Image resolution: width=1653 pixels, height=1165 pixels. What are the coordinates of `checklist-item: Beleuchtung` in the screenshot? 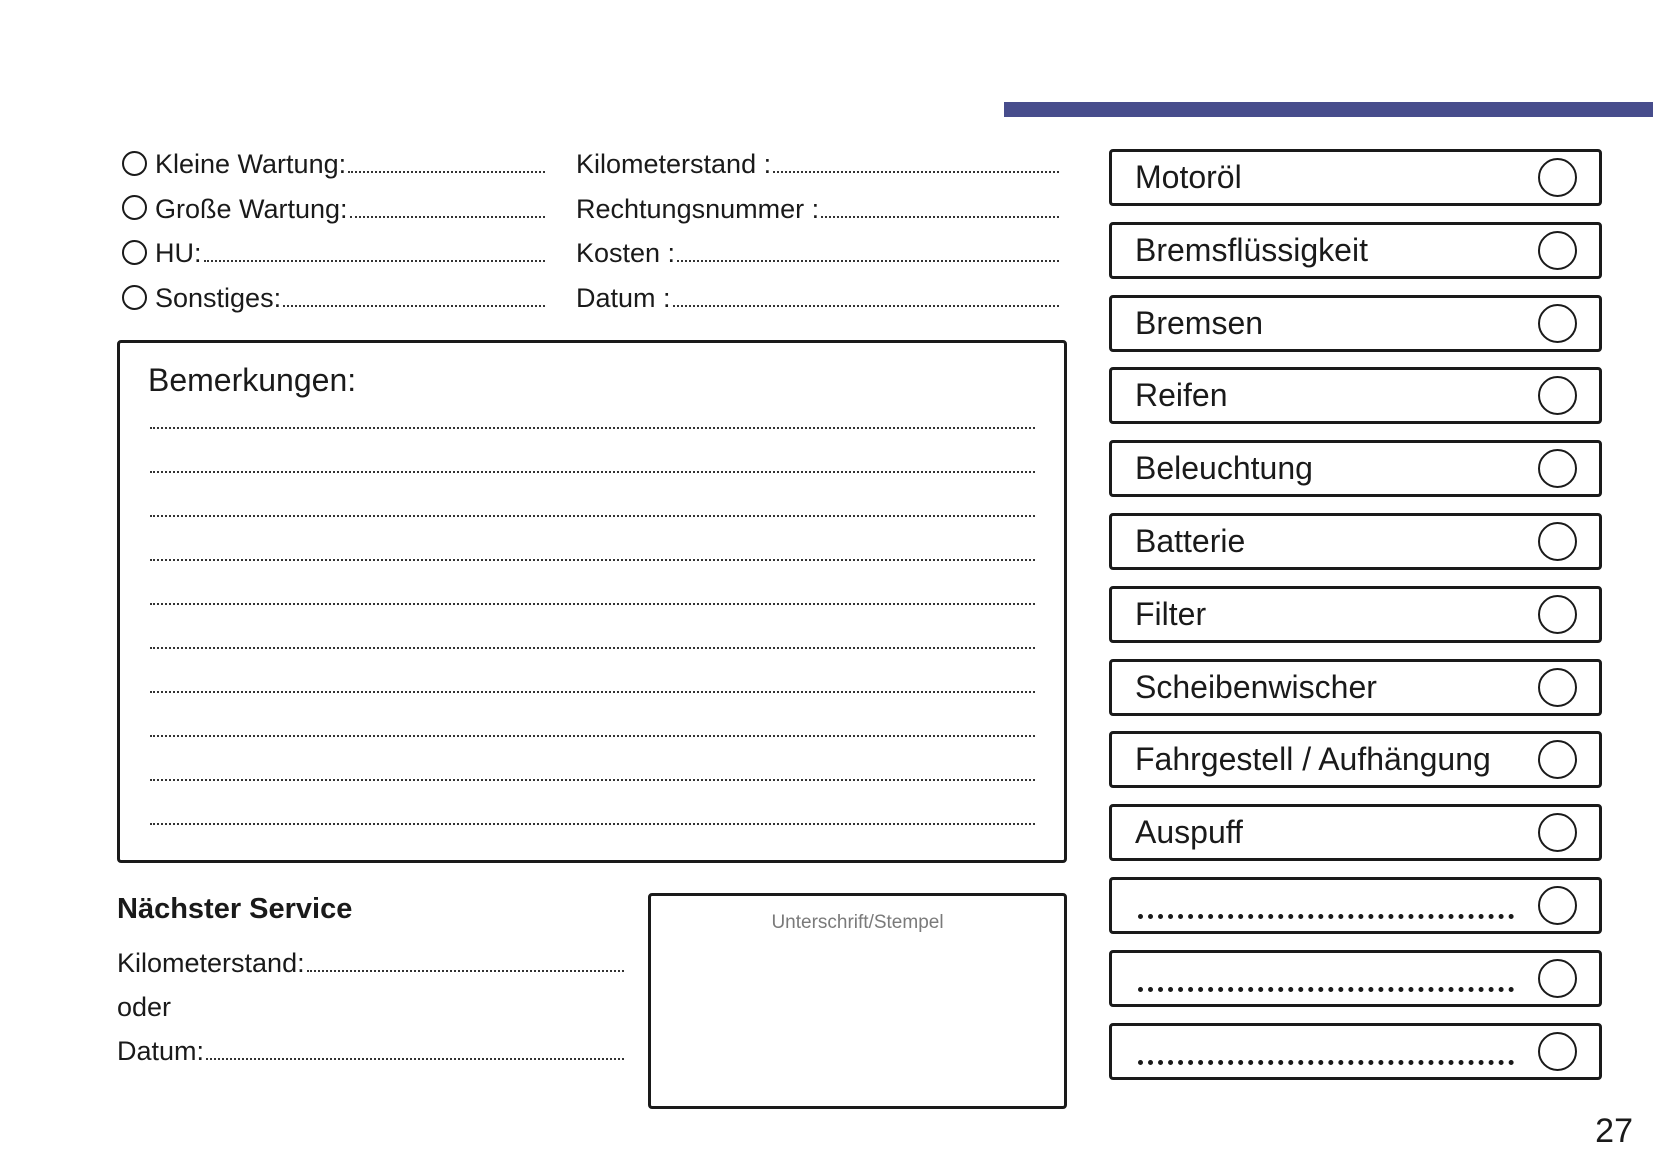 It's located at (1355, 469).